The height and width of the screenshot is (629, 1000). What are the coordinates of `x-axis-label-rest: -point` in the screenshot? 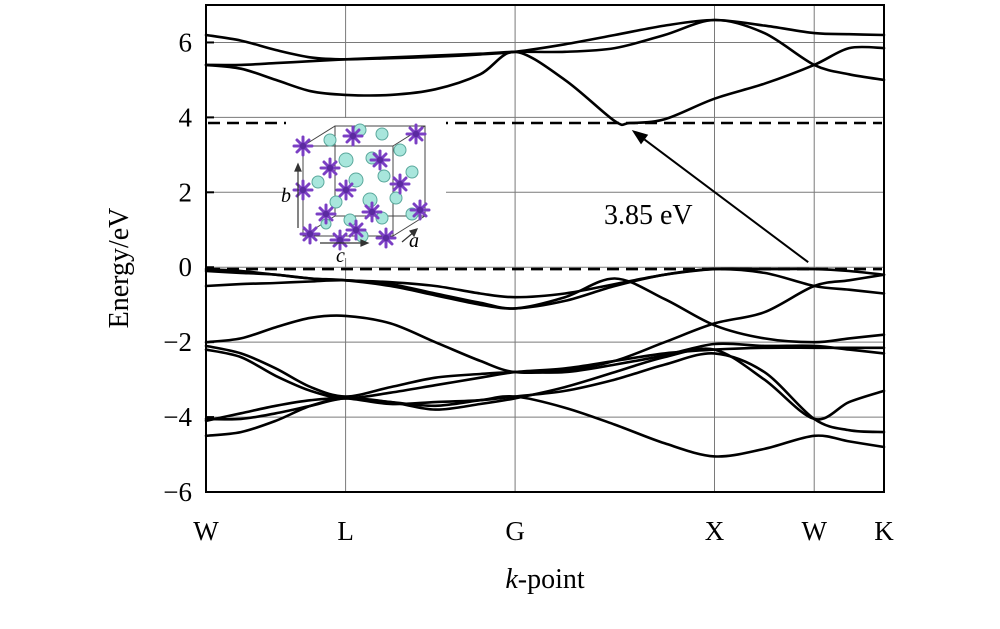 It's located at (551, 579).